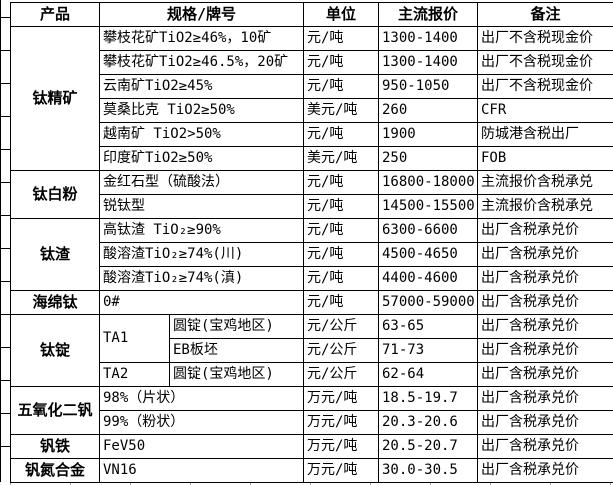 This screenshot has width=613, height=485. Describe the element at coordinates (55, 254) in the screenshot. I see `product-cell: 钛渣` at that location.